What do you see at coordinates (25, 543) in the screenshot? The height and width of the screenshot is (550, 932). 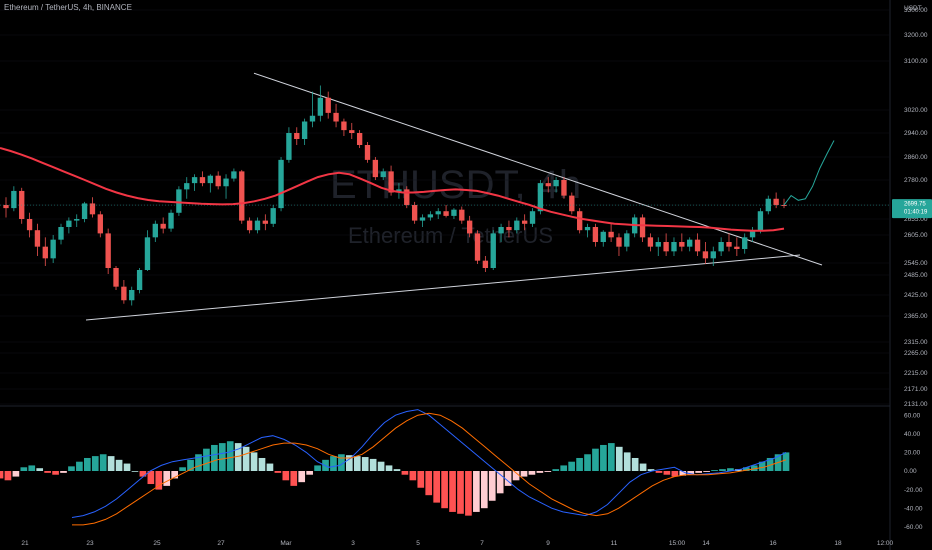 I see `time-tick-label: 21` at bounding box center [25, 543].